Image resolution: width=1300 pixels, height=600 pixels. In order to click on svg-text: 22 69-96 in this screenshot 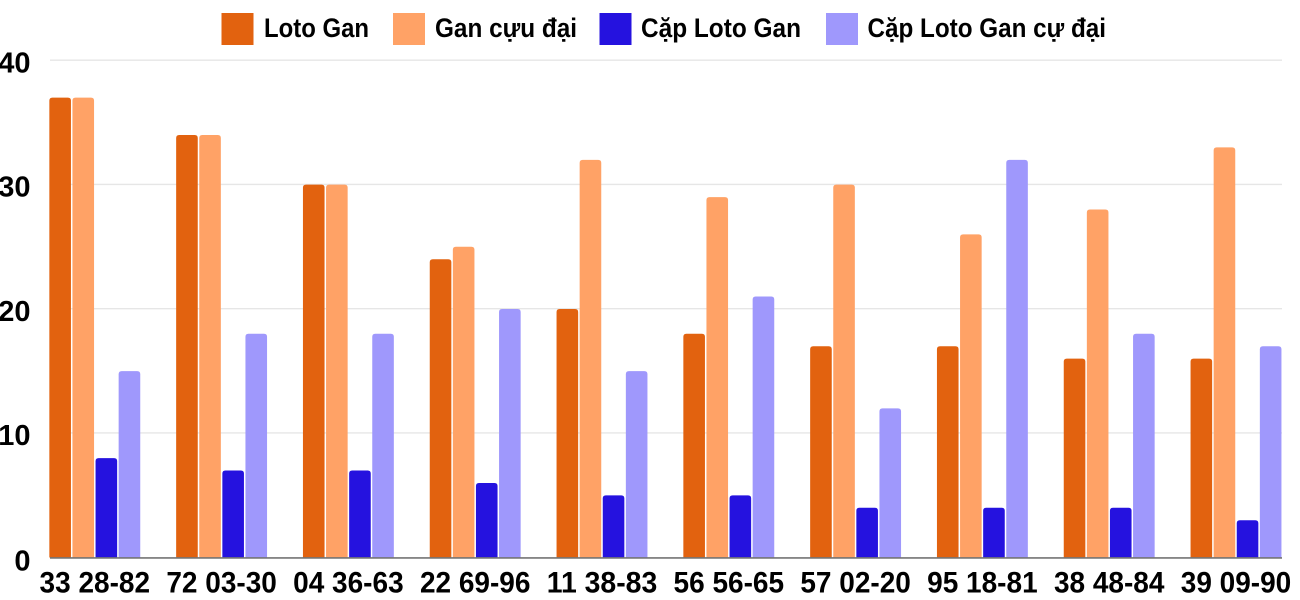, I will do `click(475, 583)`.